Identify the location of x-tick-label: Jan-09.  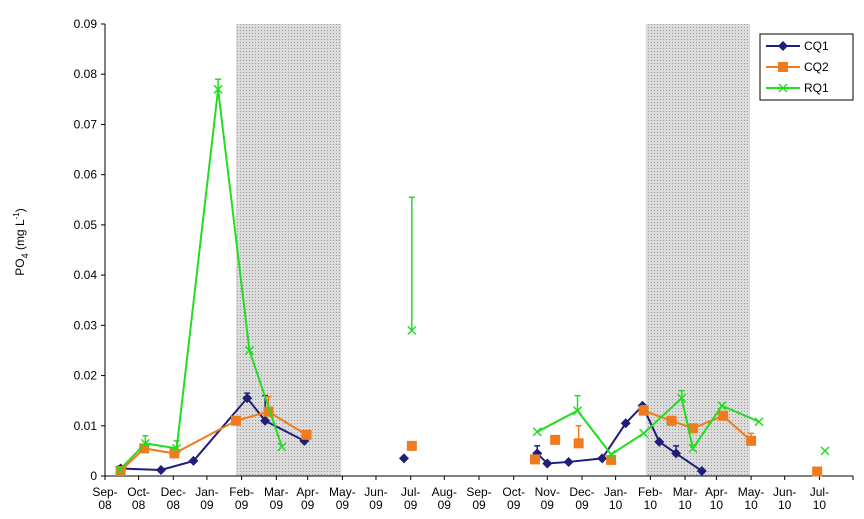
(206, 498).